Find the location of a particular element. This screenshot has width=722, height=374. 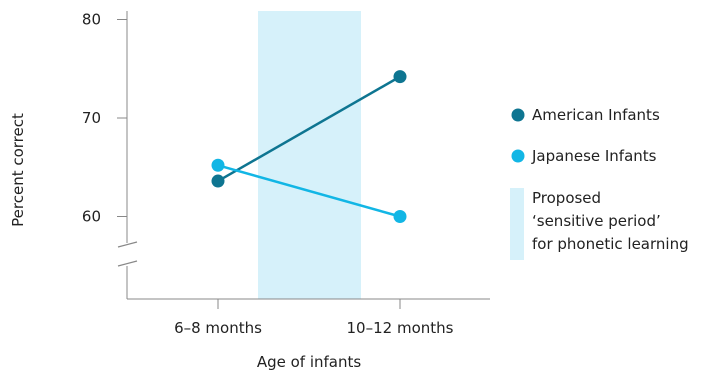

legend-region-swatch is located at coordinates (517, 224).